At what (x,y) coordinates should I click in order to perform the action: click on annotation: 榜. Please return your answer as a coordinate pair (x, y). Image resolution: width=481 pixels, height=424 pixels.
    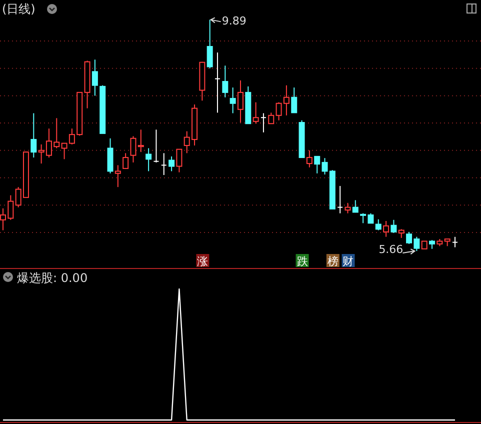
    Looking at the image, I should click on (332, 261).